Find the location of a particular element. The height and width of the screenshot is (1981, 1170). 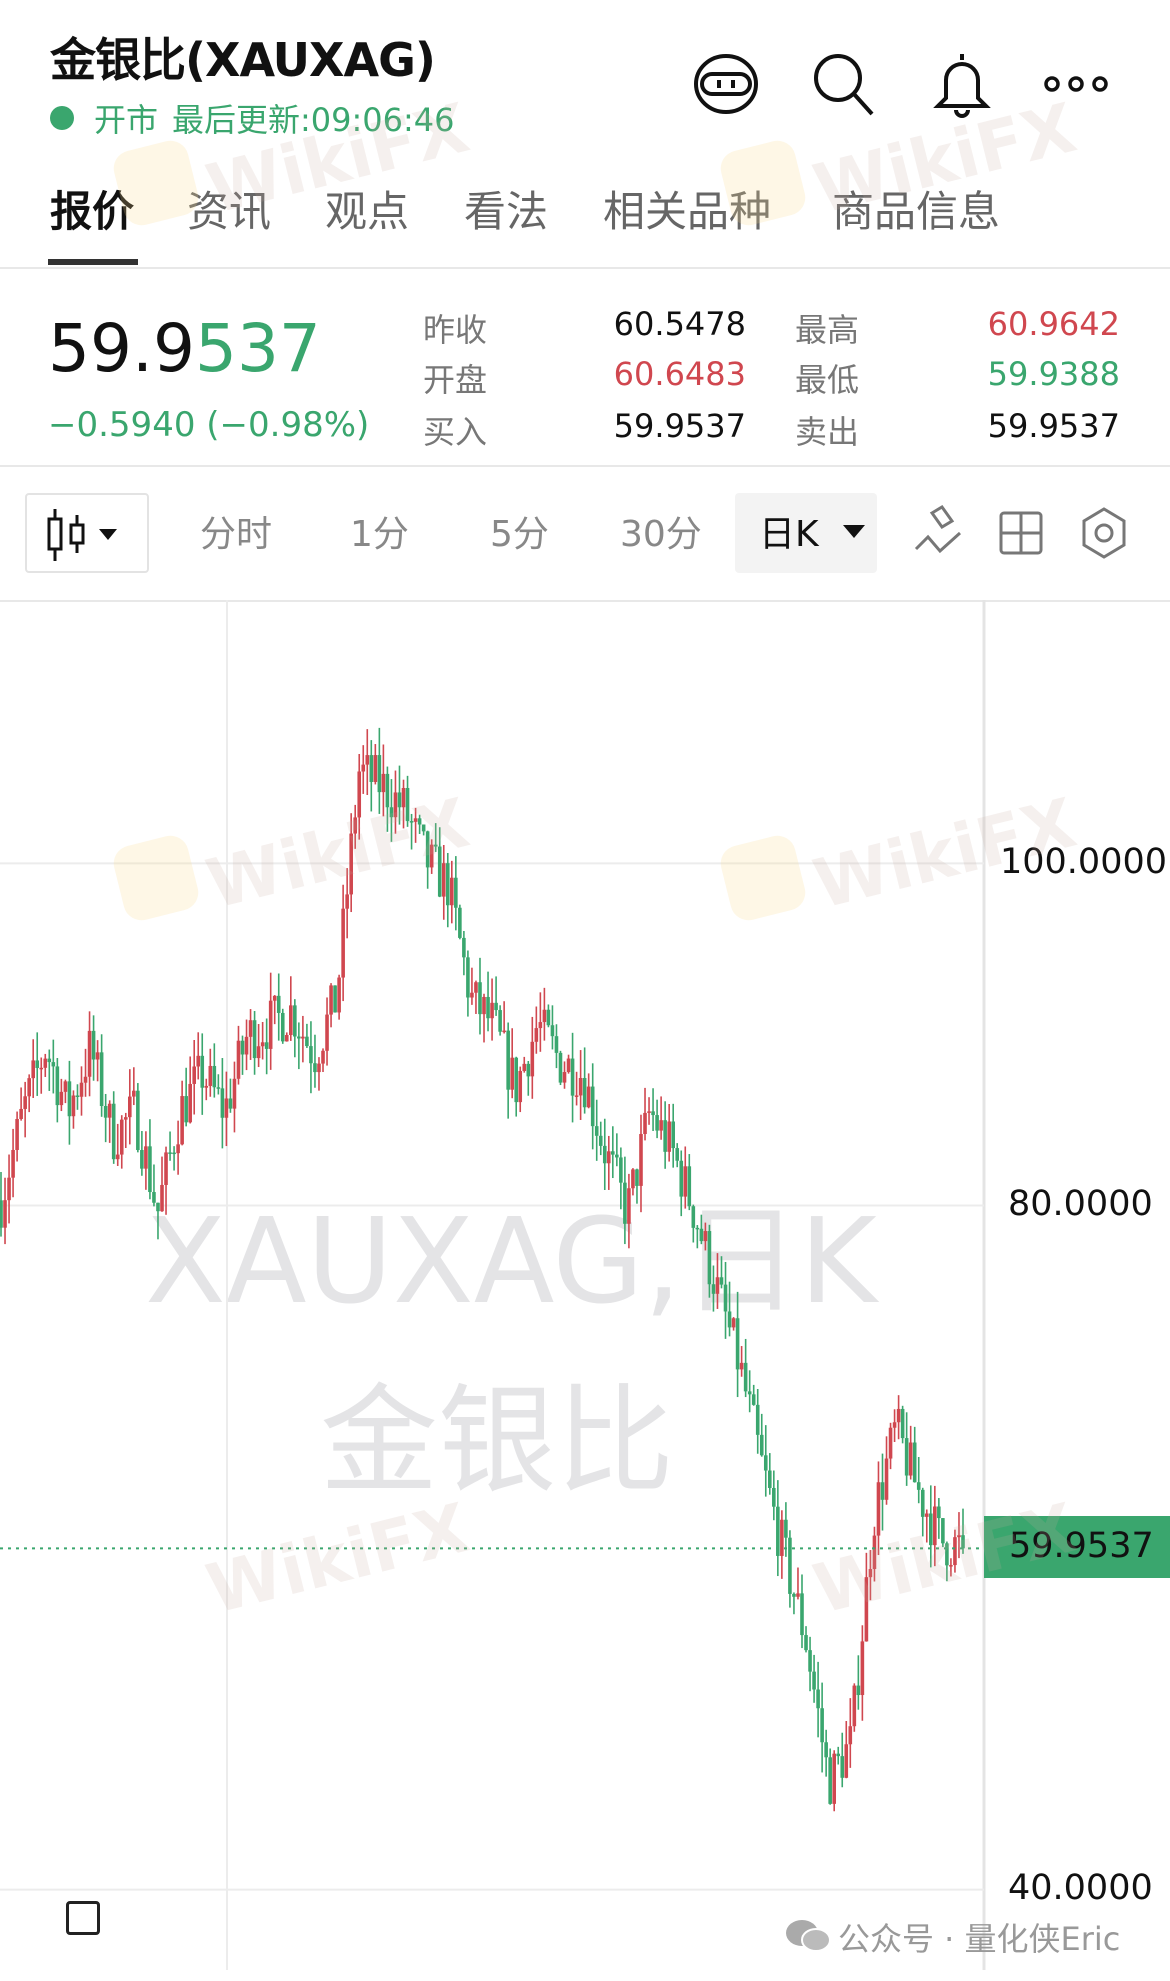

period-timeshare: 分时 is located at coordinates (236, 534).